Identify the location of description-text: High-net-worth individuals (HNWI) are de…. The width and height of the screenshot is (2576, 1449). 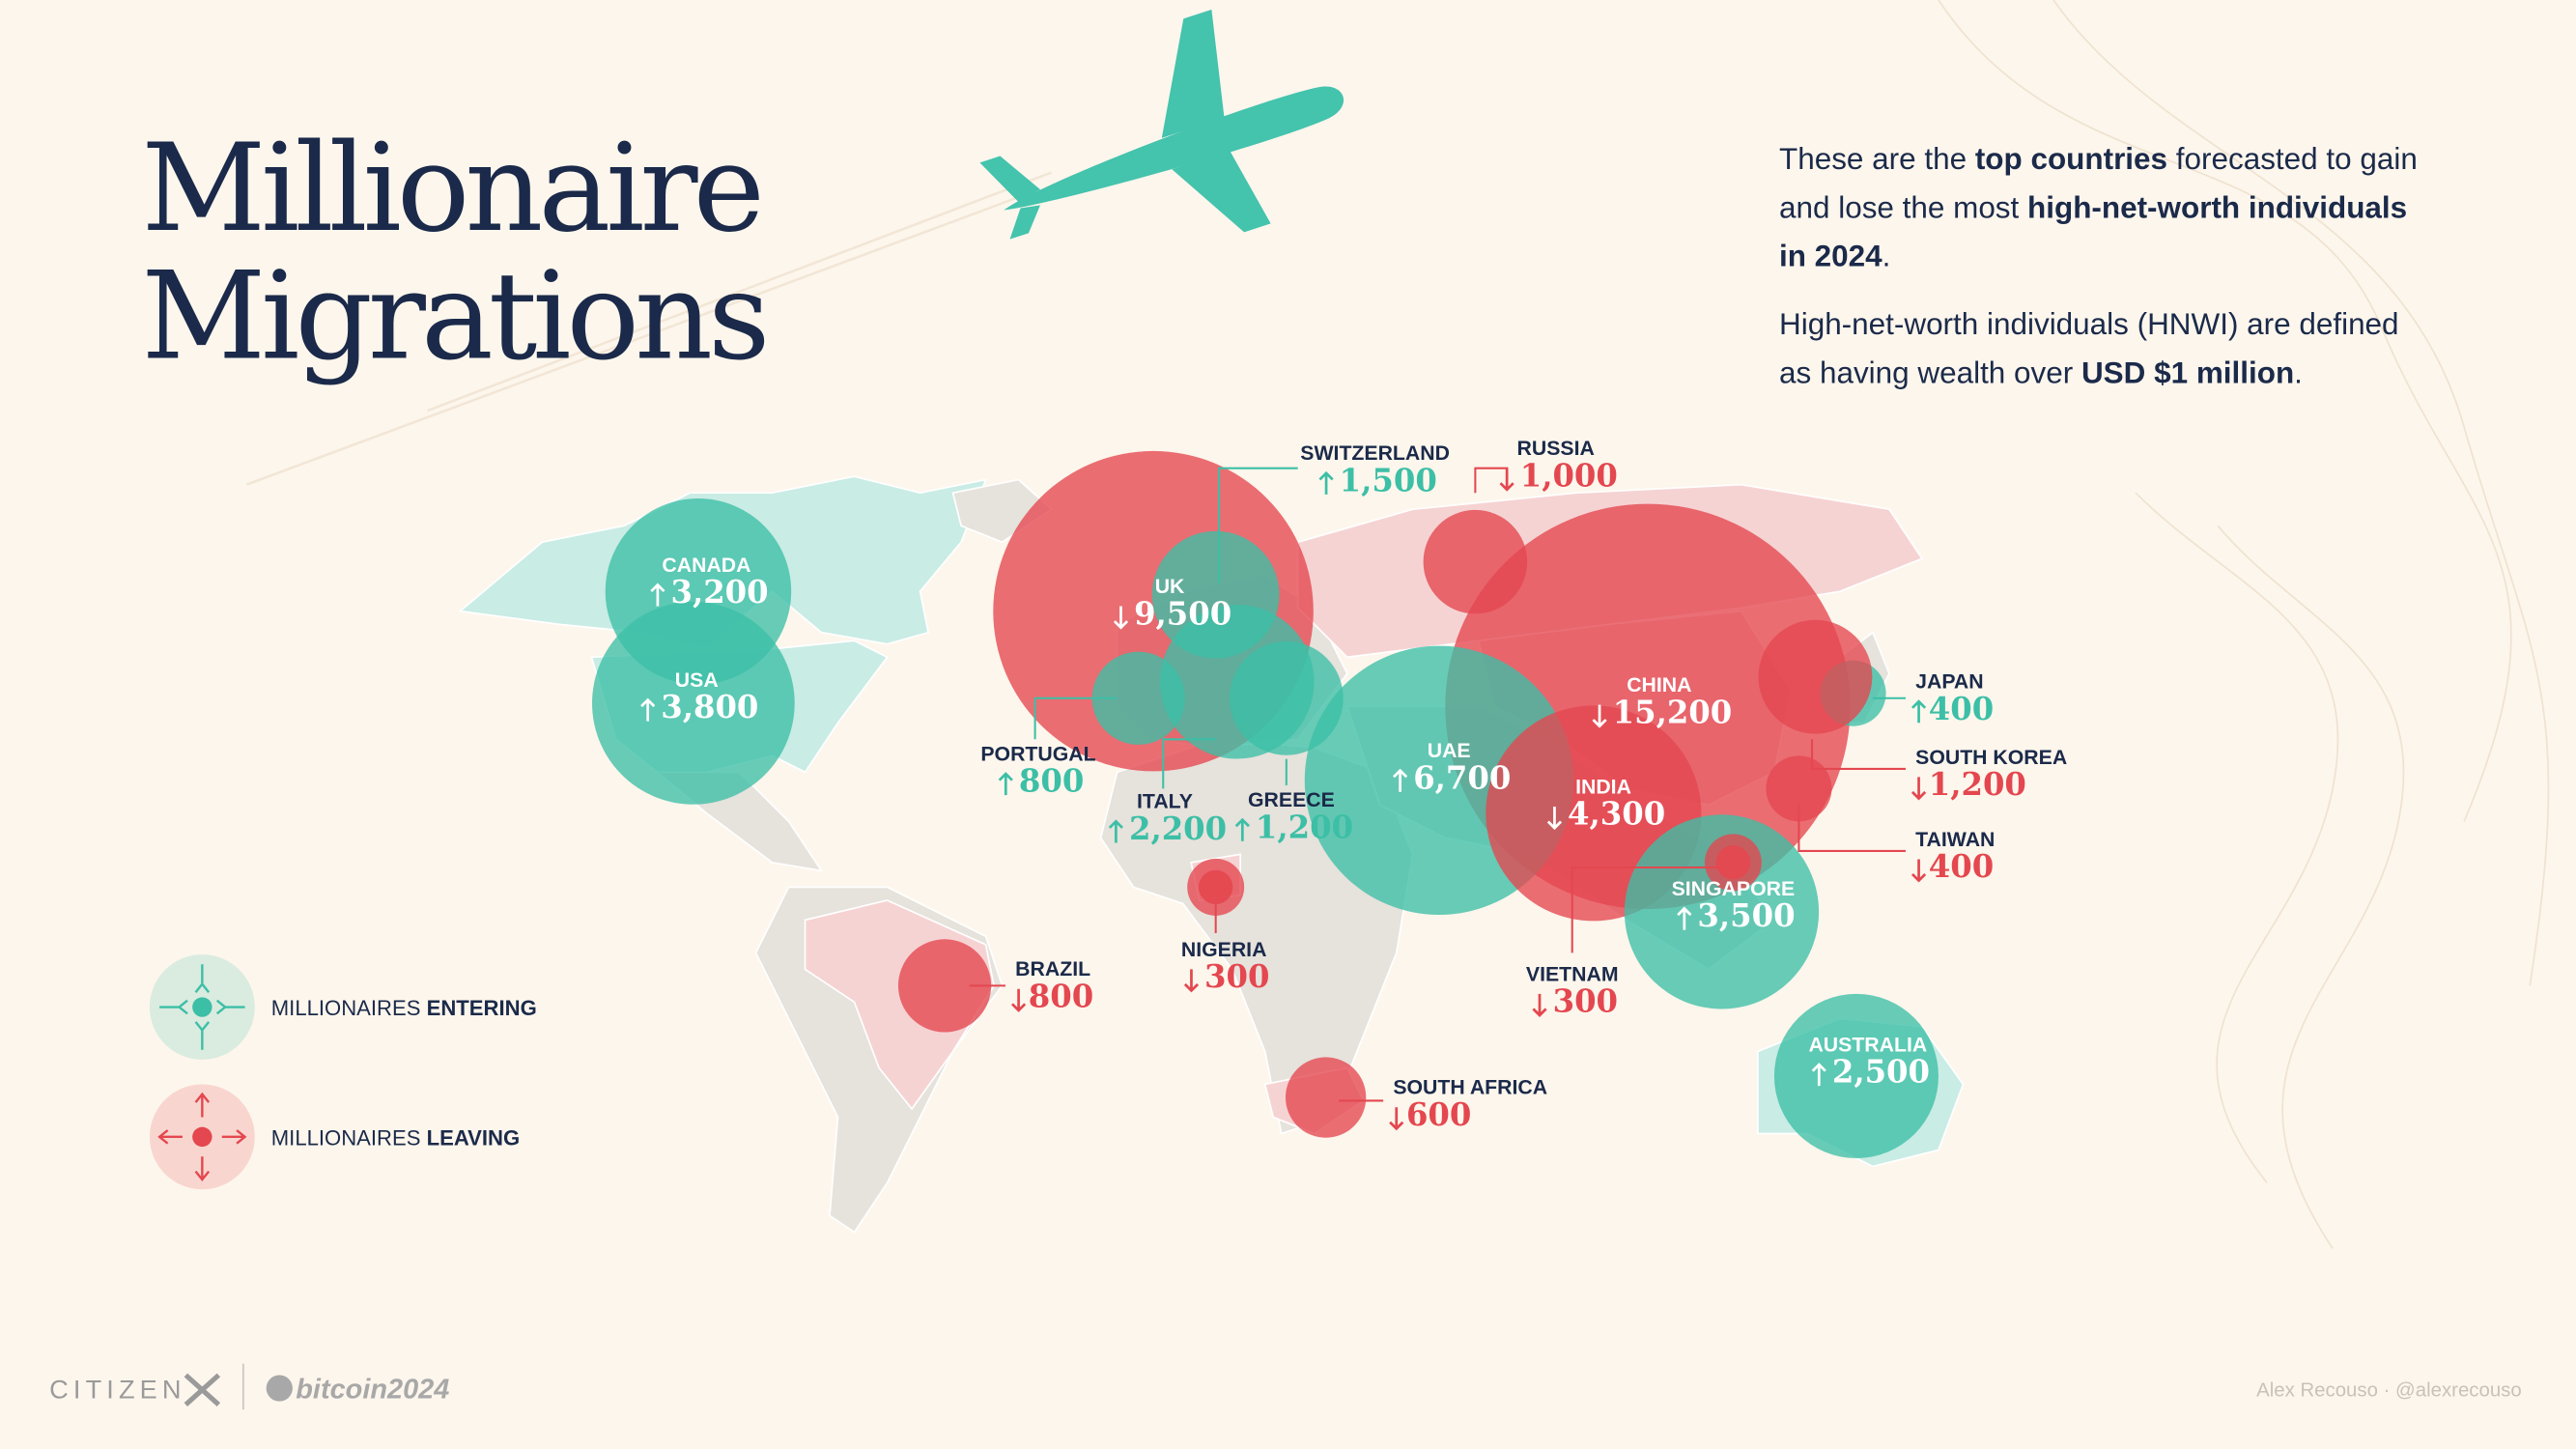
(2089, 324).